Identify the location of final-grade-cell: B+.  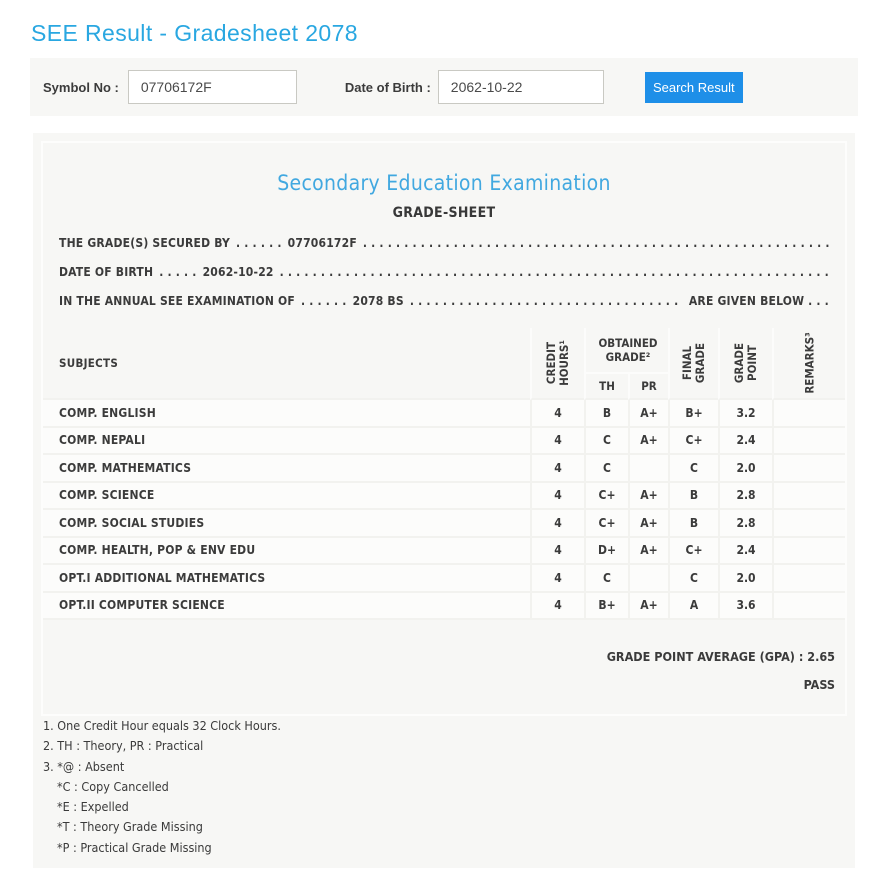
(693, 414).